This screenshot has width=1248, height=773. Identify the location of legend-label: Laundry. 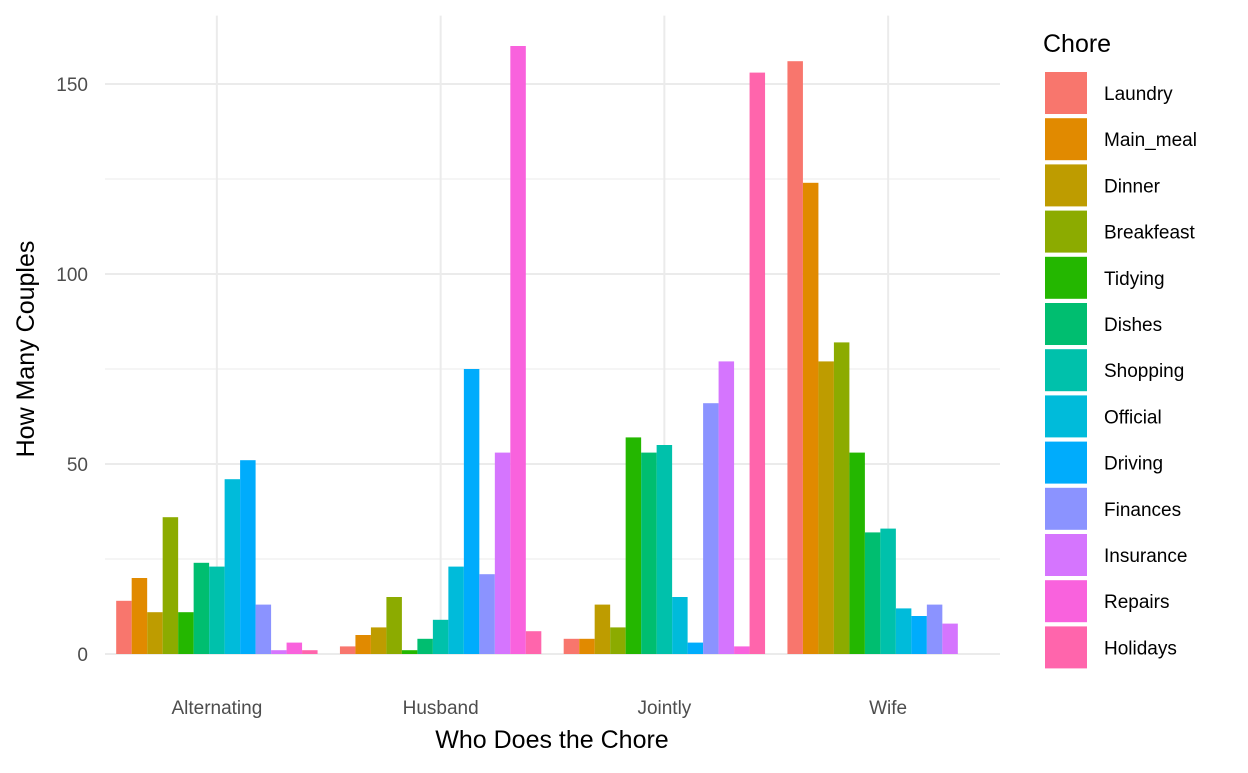
(1138, 94).